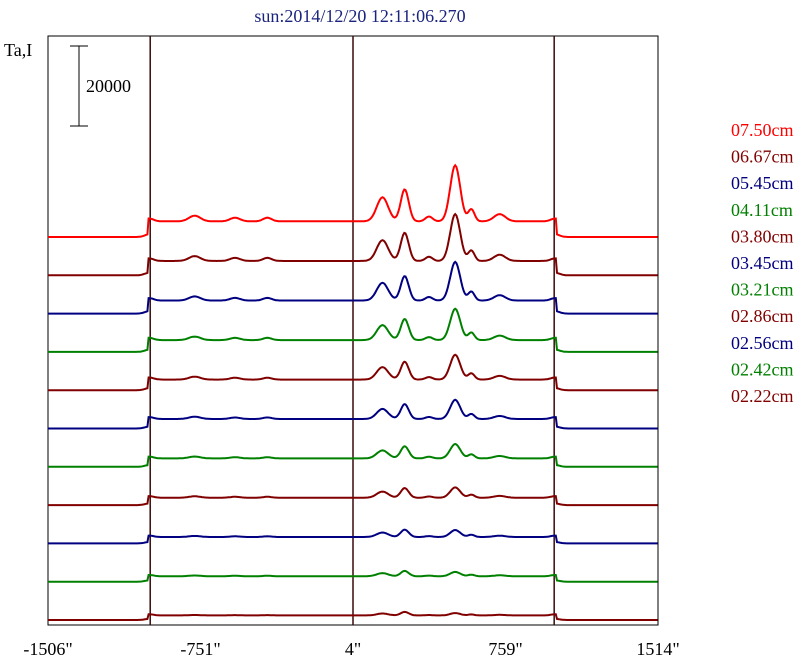 The height and width of the screenshot is (662, 807). What do you see at coordinates (353, 330) in the screenshot?
I see `series-line-04.11cm` at bounding box center [353, 330].